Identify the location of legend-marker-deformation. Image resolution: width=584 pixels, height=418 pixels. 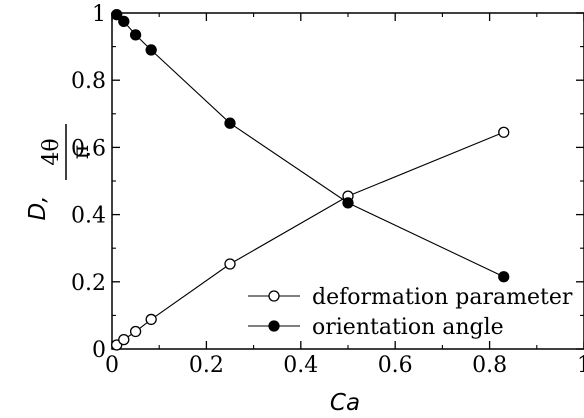
(274, 296).